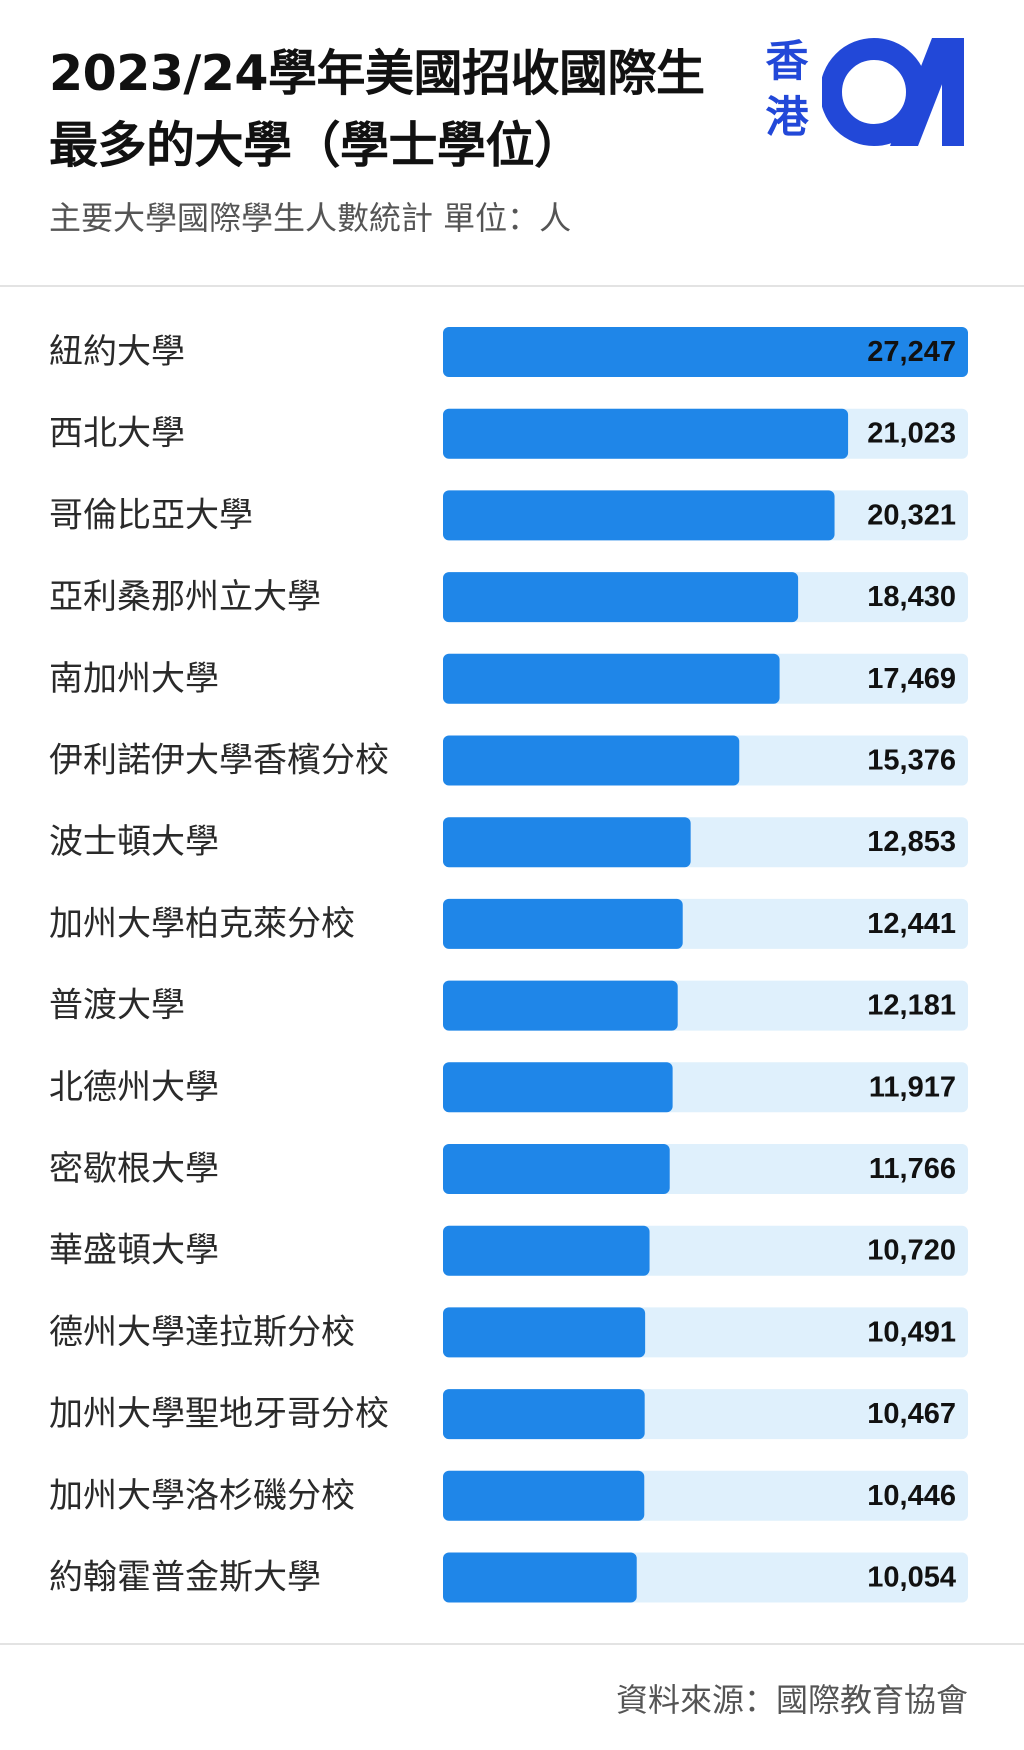 This screenshot has height=1750, width=1024. I want to click on bar-row: 亞利桑那州立大學 18,430, so click(508, 597).